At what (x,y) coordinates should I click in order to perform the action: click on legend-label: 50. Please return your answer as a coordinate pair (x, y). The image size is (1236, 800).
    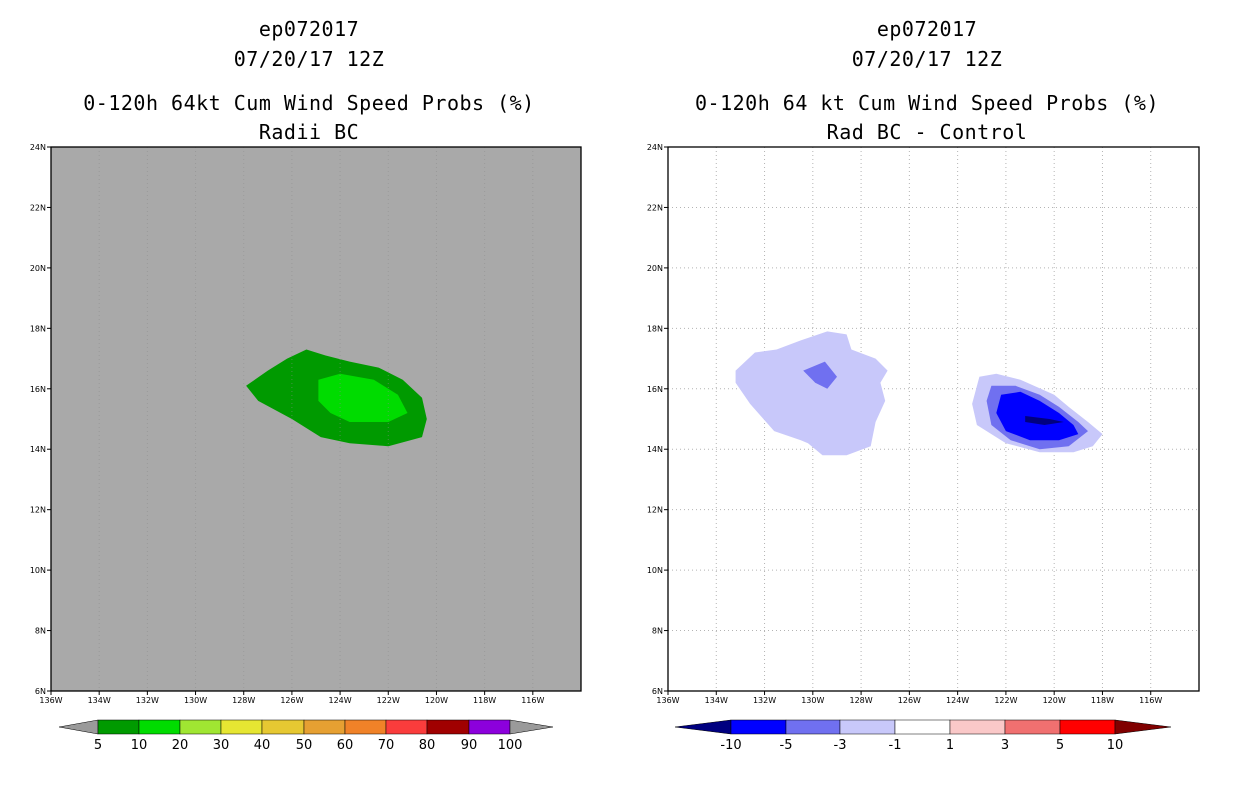
    Looking at the image, I should click on (304, 745).